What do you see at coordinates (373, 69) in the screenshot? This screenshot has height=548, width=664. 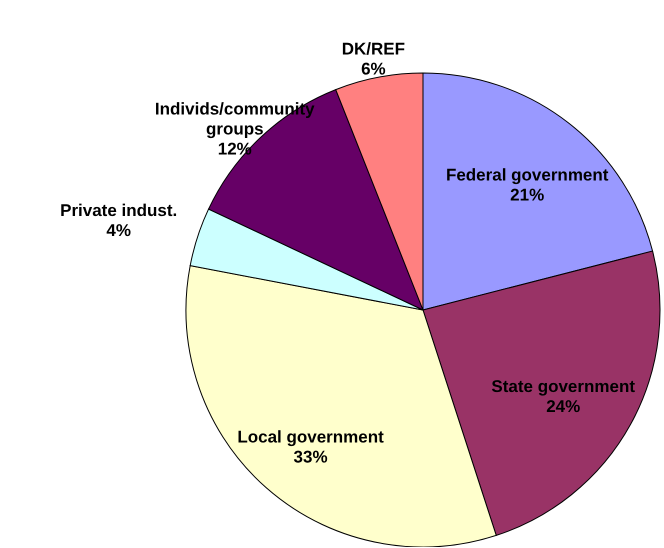 I see `data-label: 6%` at bounding box center [373, 69].